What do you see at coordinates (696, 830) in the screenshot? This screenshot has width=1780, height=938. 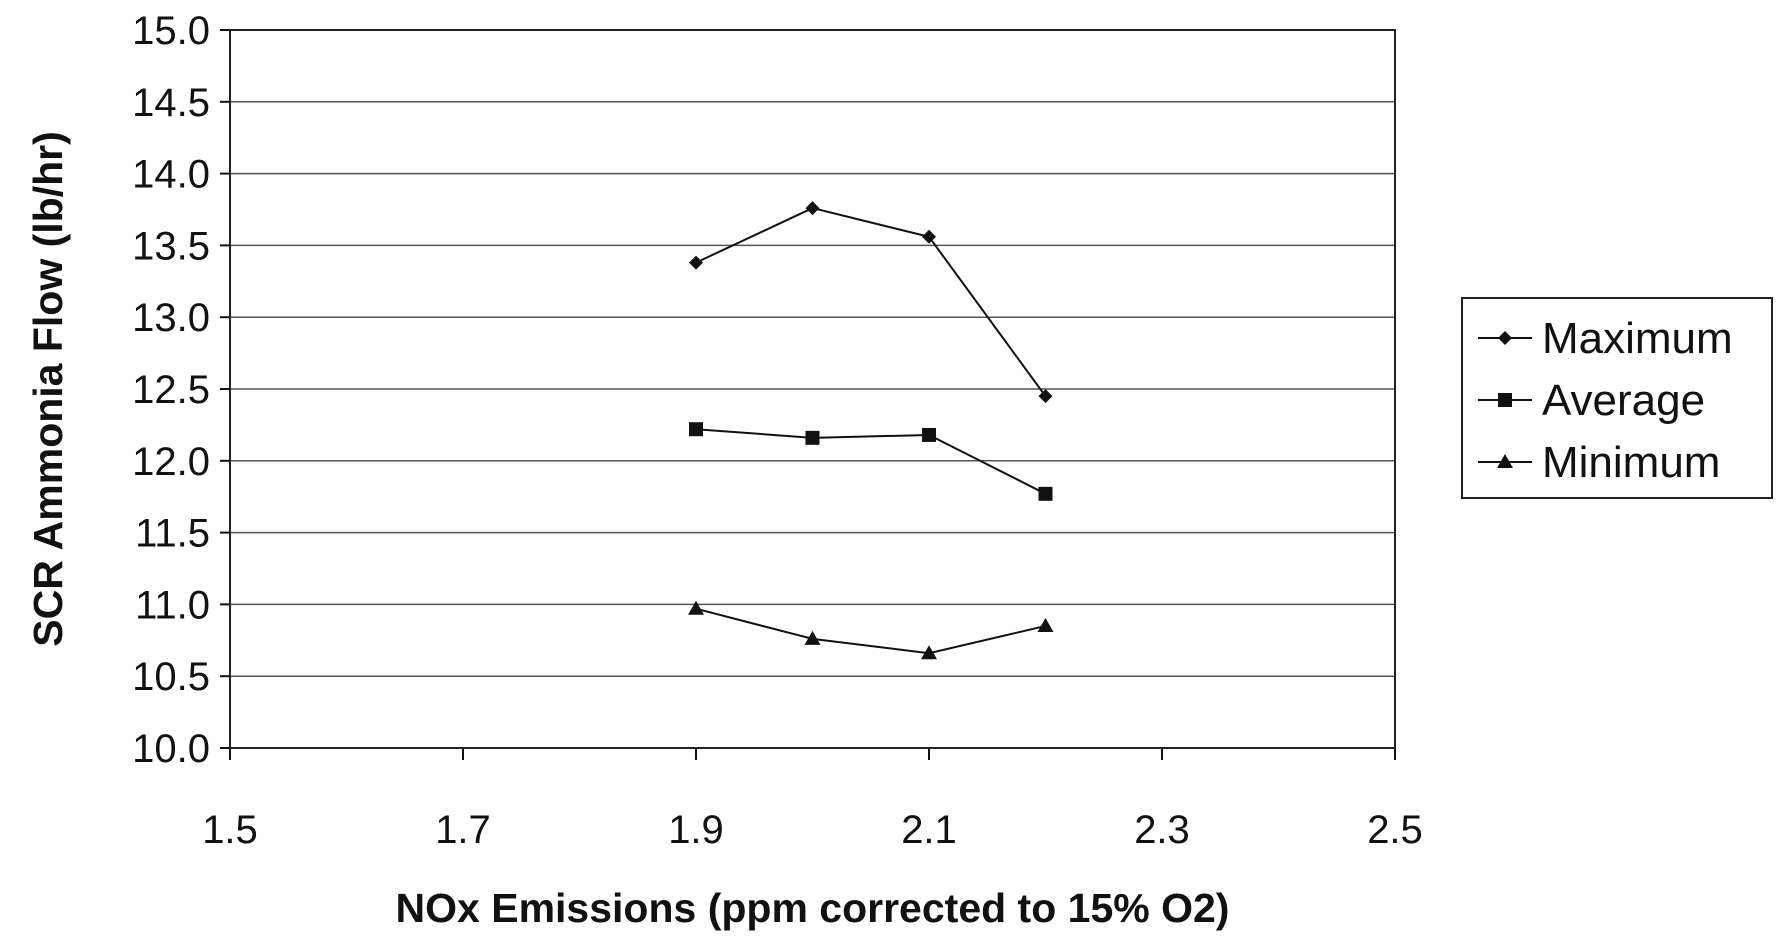 I see `x-tick-label: 1.9` at bounding box center [696, 830].